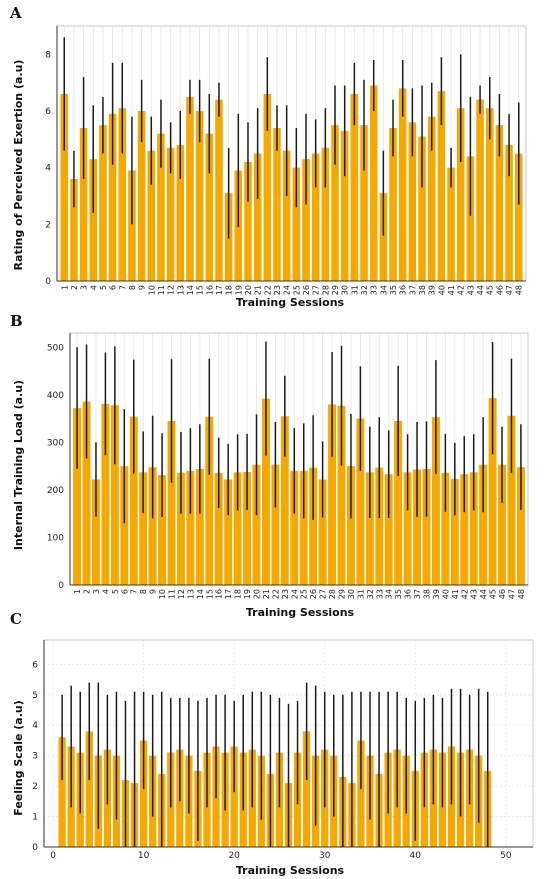 This screenshot has width=550, height=879. What do you see at coordinates (383, 290) in the screenshot?
I see `panel-a-x-tick-label: 34` at bounding box center [383, 290].